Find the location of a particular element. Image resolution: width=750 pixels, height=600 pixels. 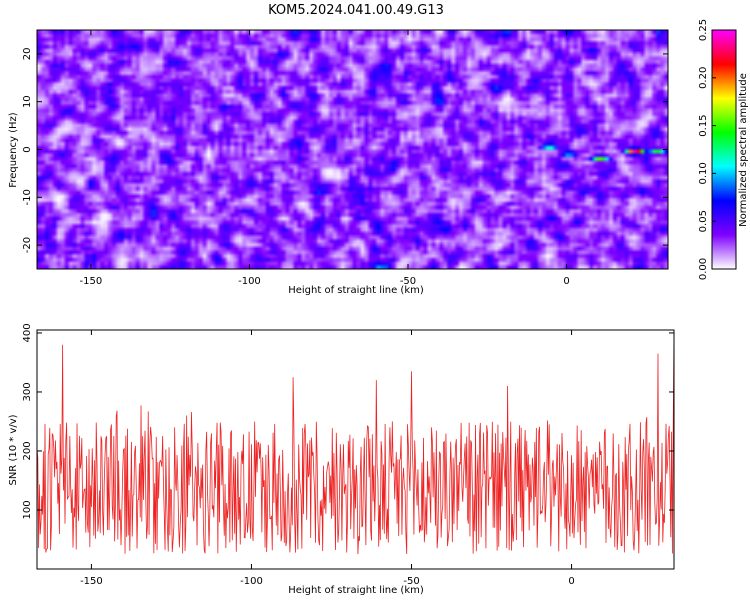

spectrogram-y-tick-label: 20 is located at coordinates (27, 54).